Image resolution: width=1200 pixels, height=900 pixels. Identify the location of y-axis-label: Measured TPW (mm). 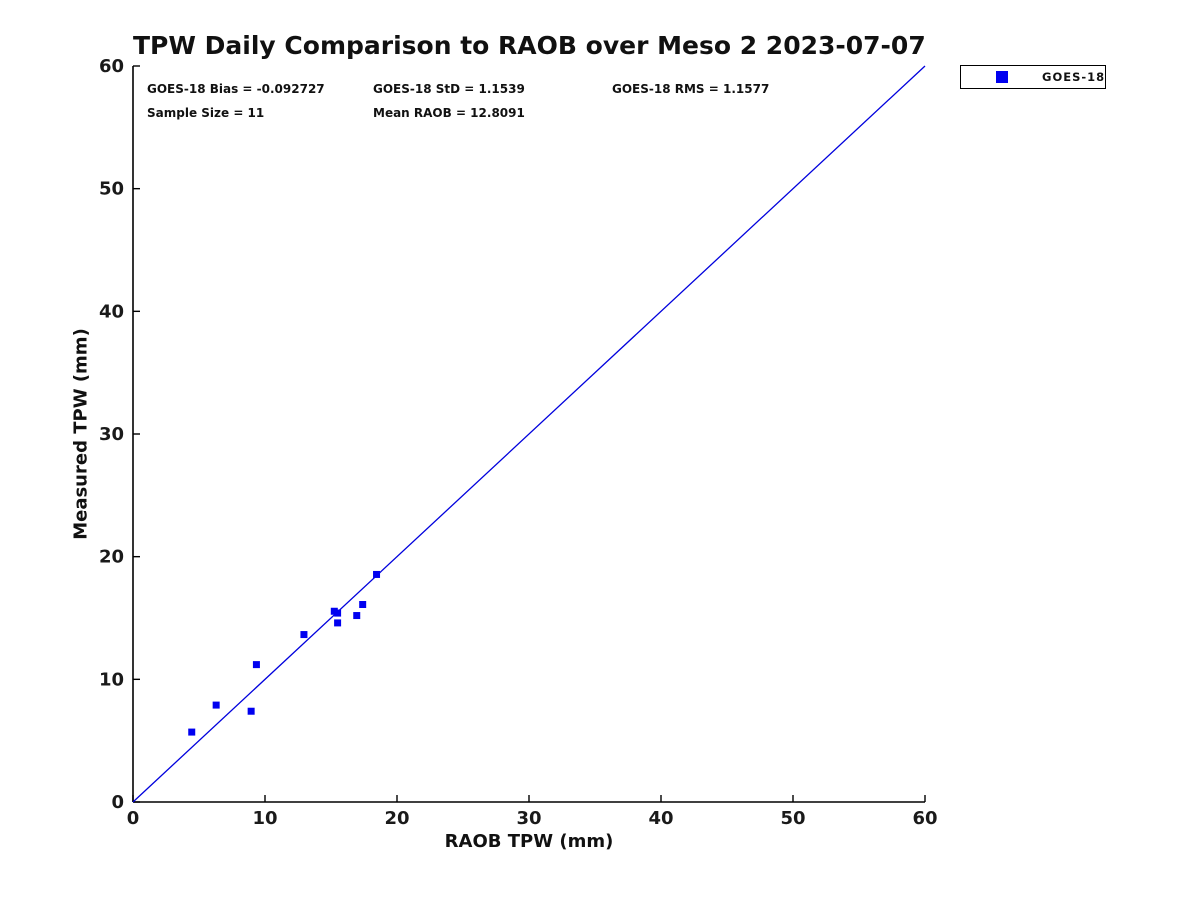
(81, 434).